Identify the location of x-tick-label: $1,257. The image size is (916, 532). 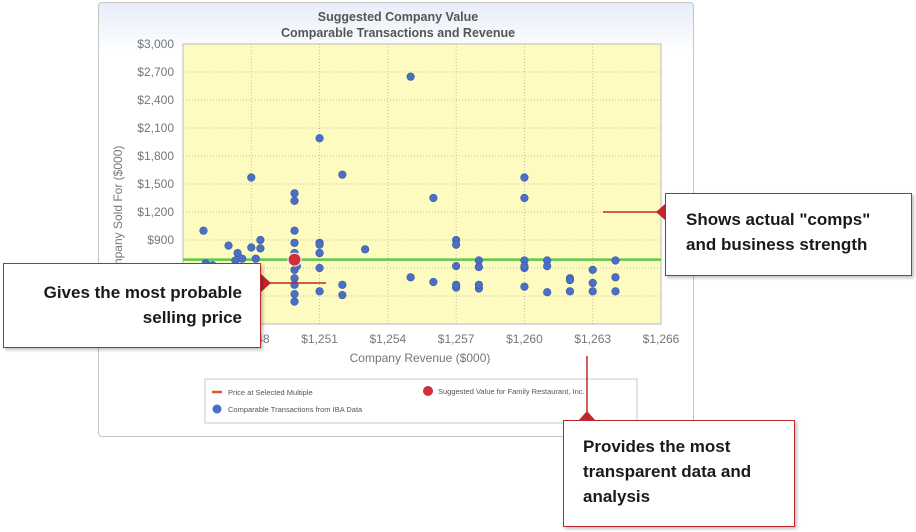
(456, 339).